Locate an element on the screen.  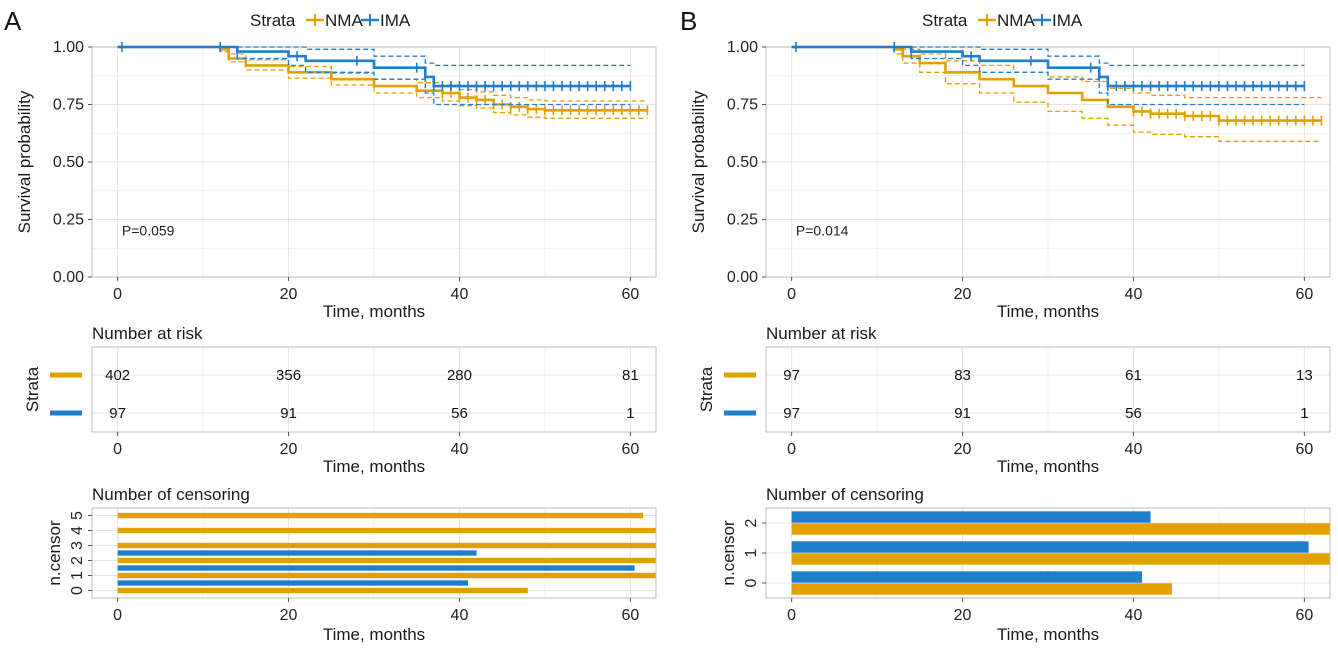
p-value: P=0.014 is located at coordinates (822, 231).